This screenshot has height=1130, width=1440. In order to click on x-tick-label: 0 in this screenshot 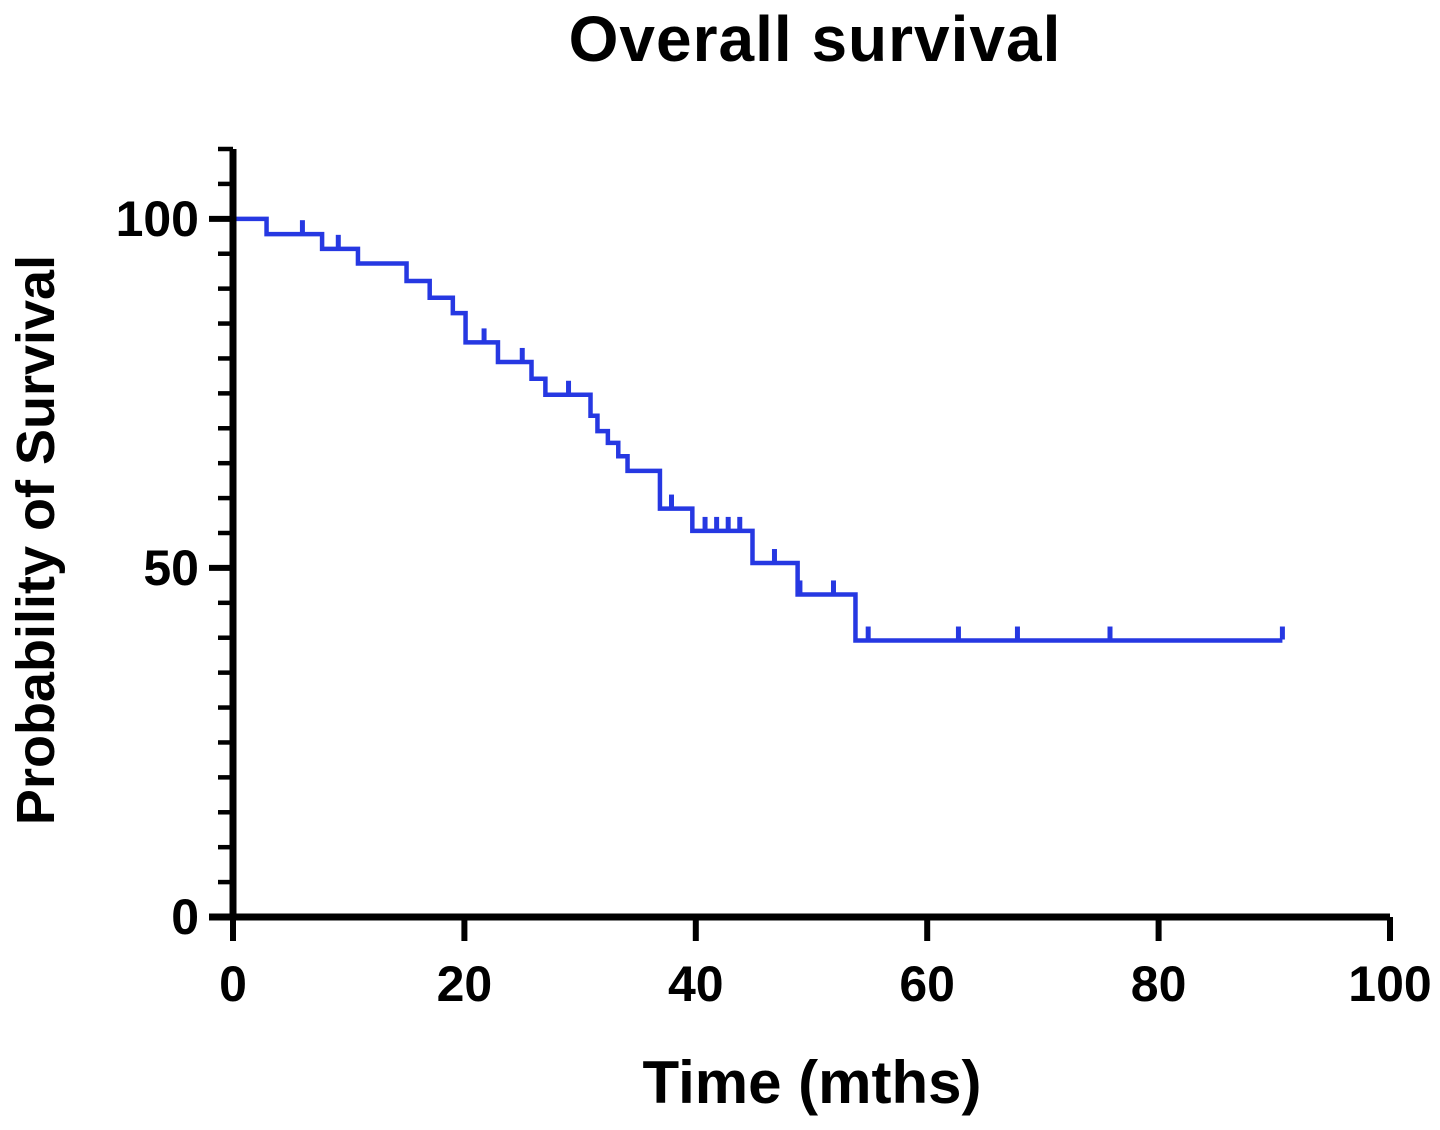, I will do `click(233, 984)`.